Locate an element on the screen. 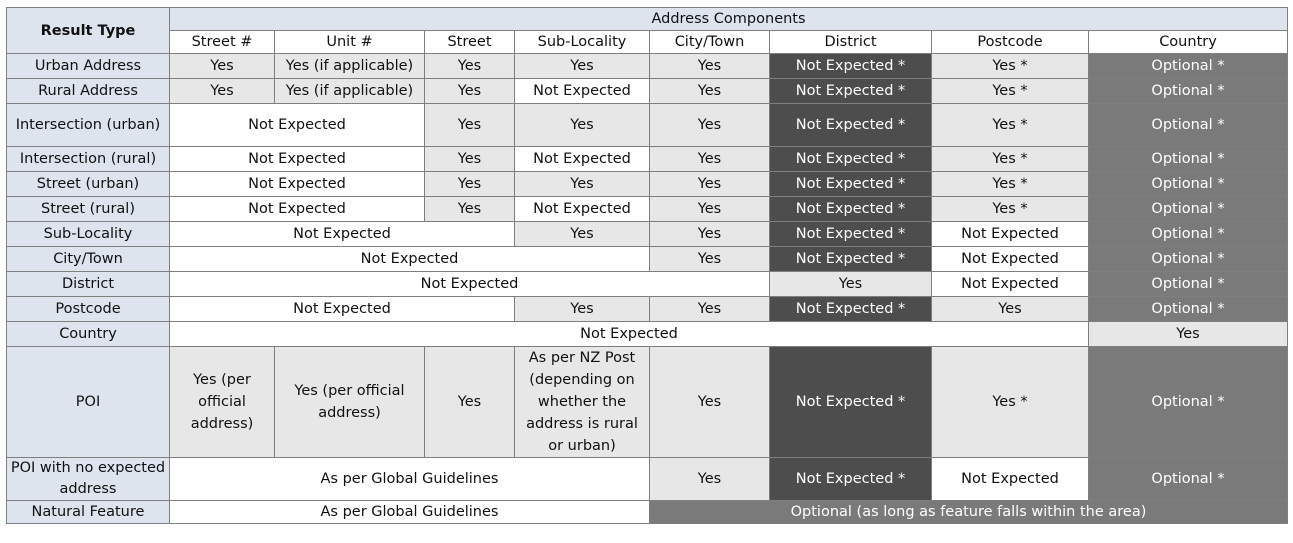  table-row: Country Not Expected Yes is located at coordinates (647, 334).